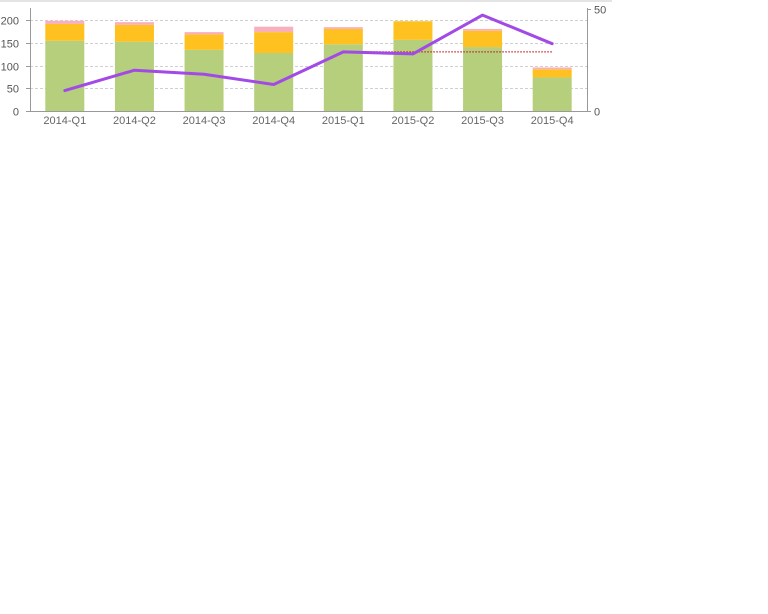 The image size is (768, 614). What do you see at coordinates (10, 68) in the screenshot?
I see `y-left-tick-label: 100` at bounding box center [10, 68].